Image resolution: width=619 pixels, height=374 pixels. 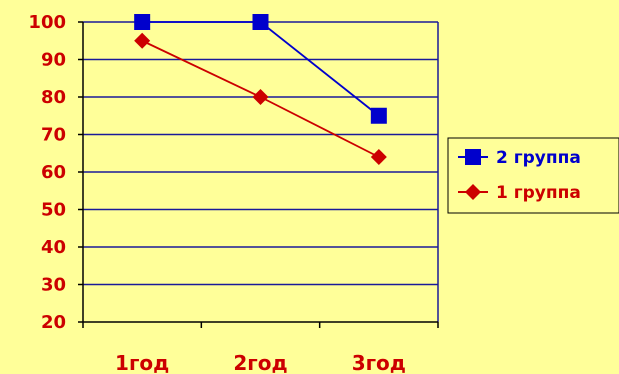 I want to click on y-tick-label-70: 70, so click(x=53, y=135).